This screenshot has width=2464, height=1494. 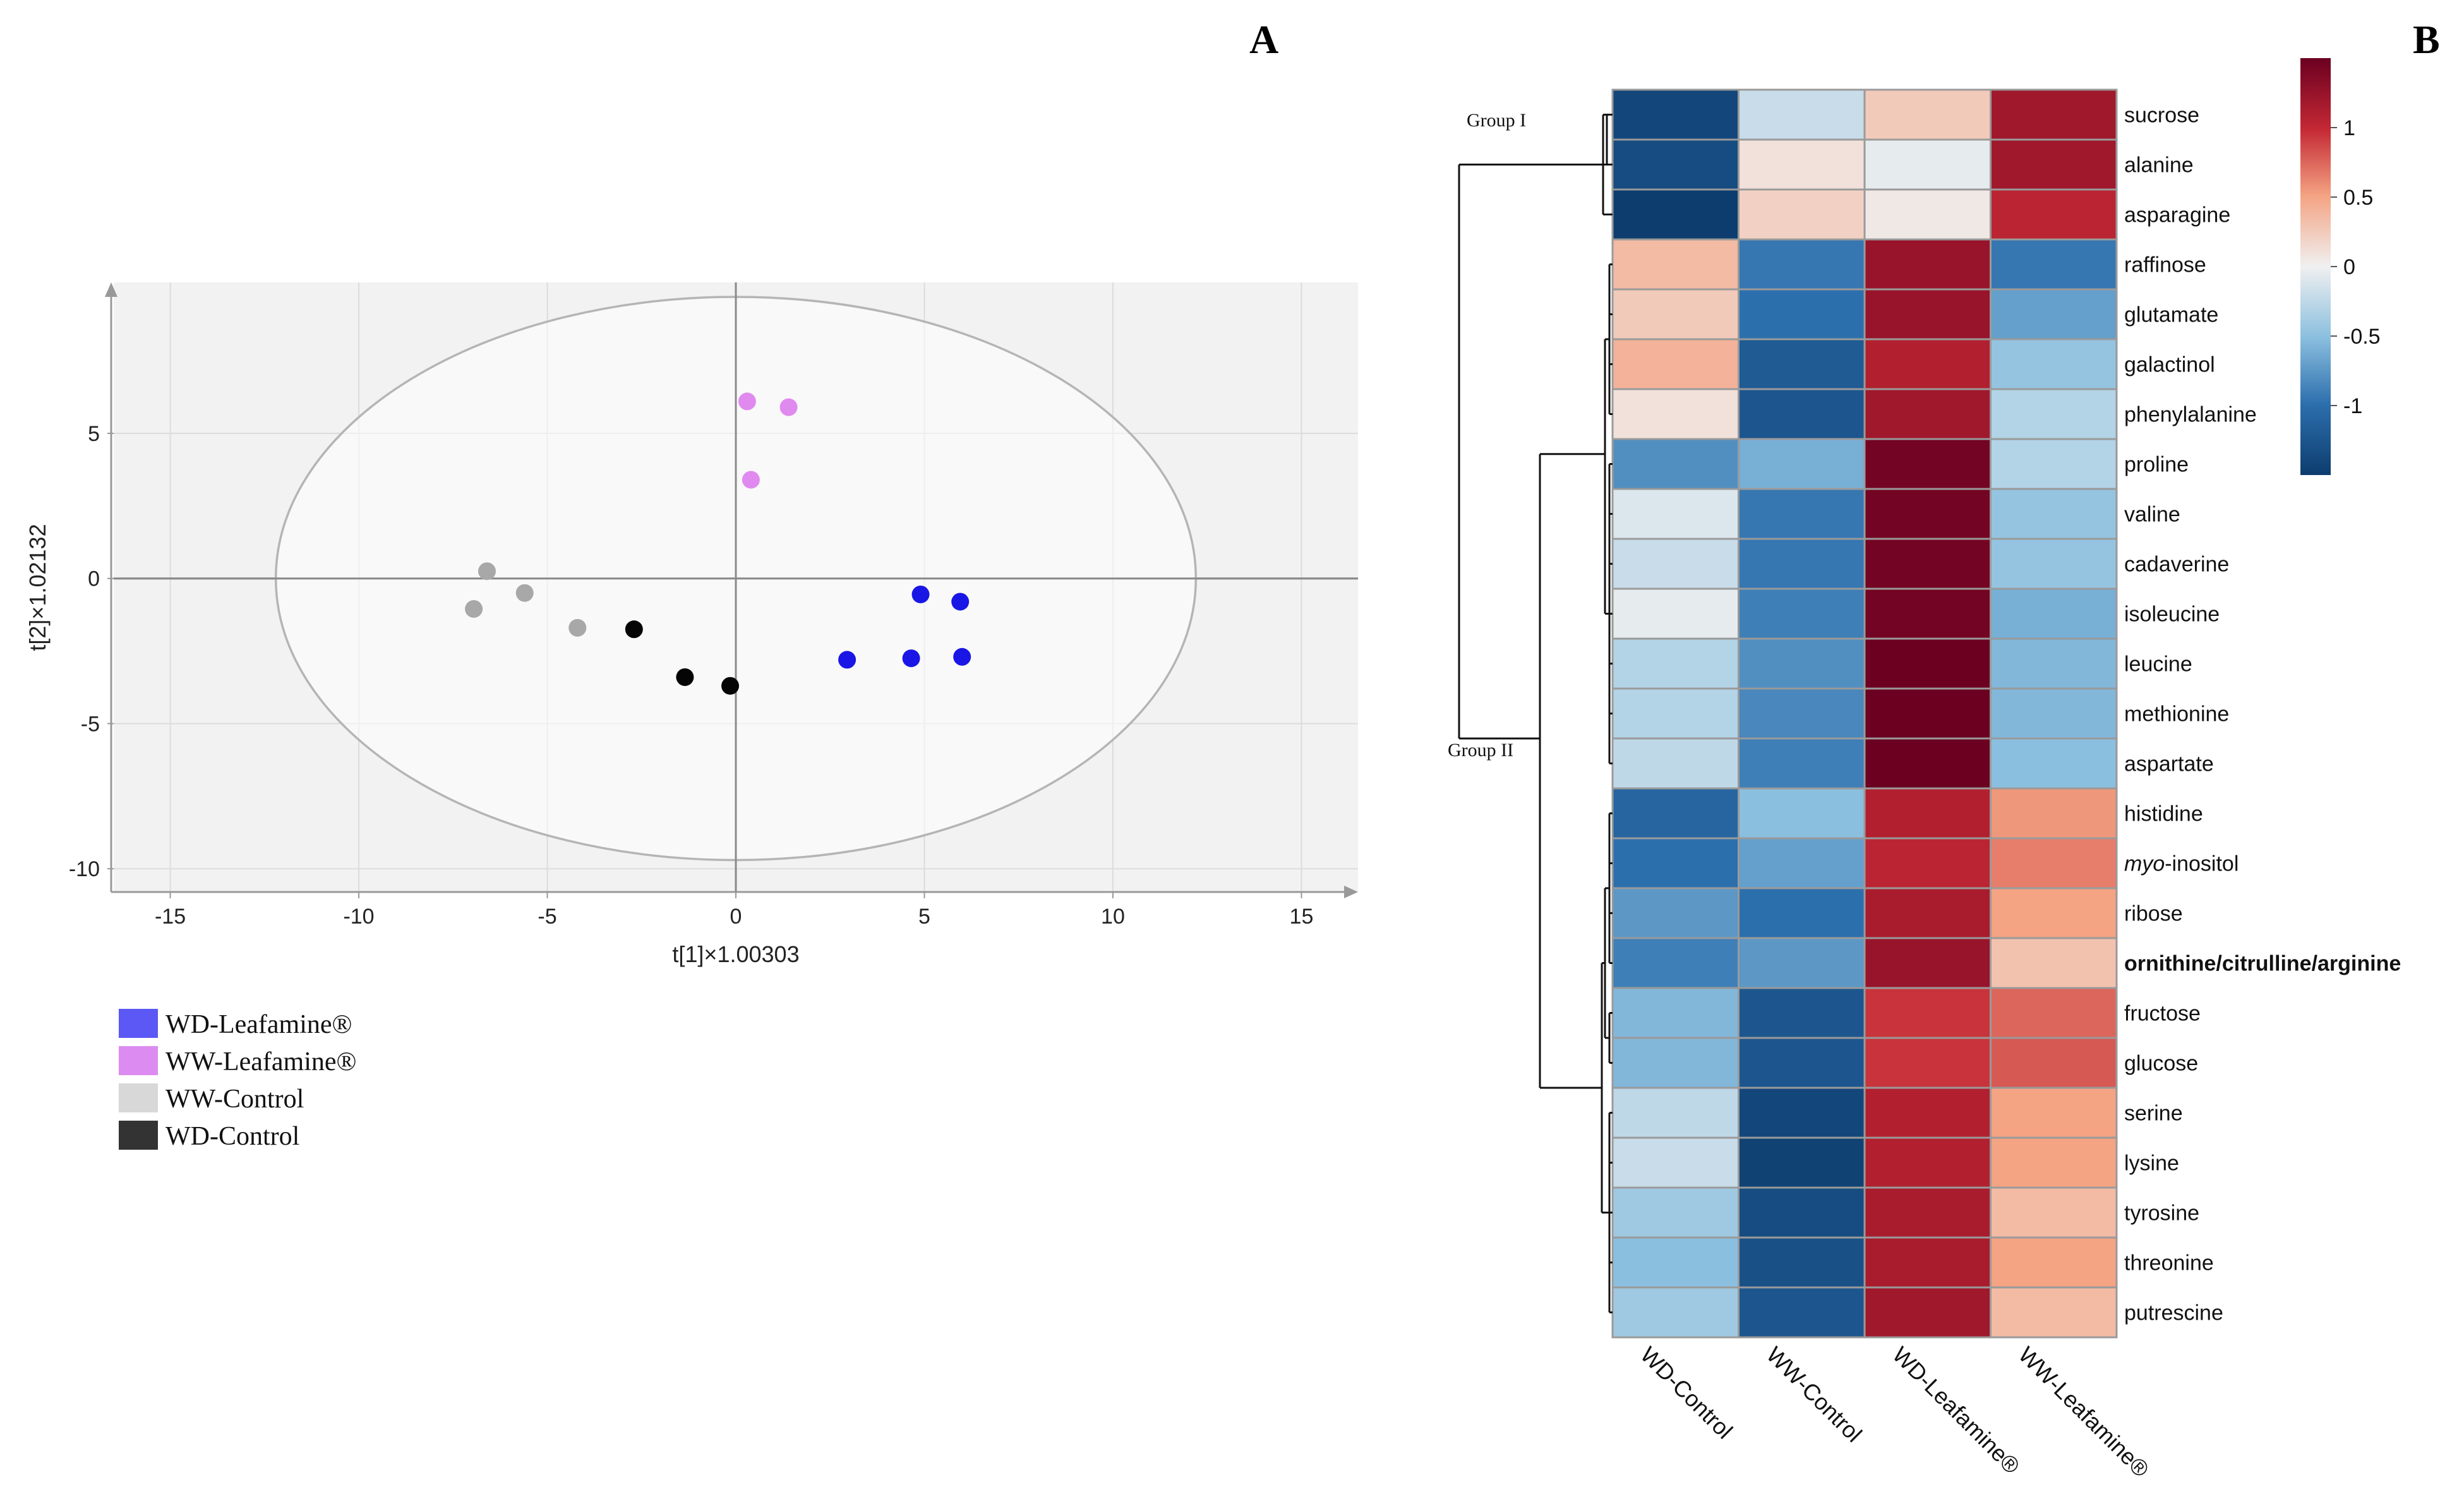 I want to click on legend-swatch-ww-leafamine, so click(x=138, y=1060).